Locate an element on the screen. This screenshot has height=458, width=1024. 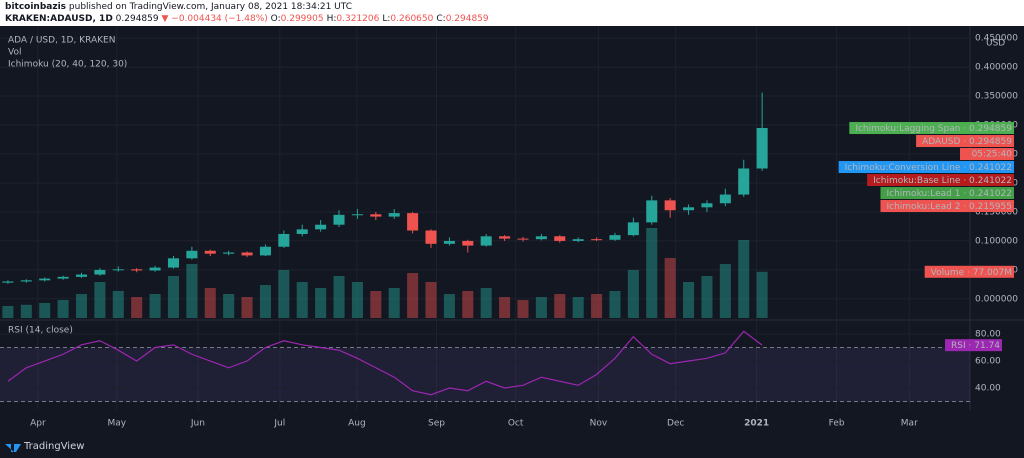
ohlc-key: C: is located at coordinates (441, 19).